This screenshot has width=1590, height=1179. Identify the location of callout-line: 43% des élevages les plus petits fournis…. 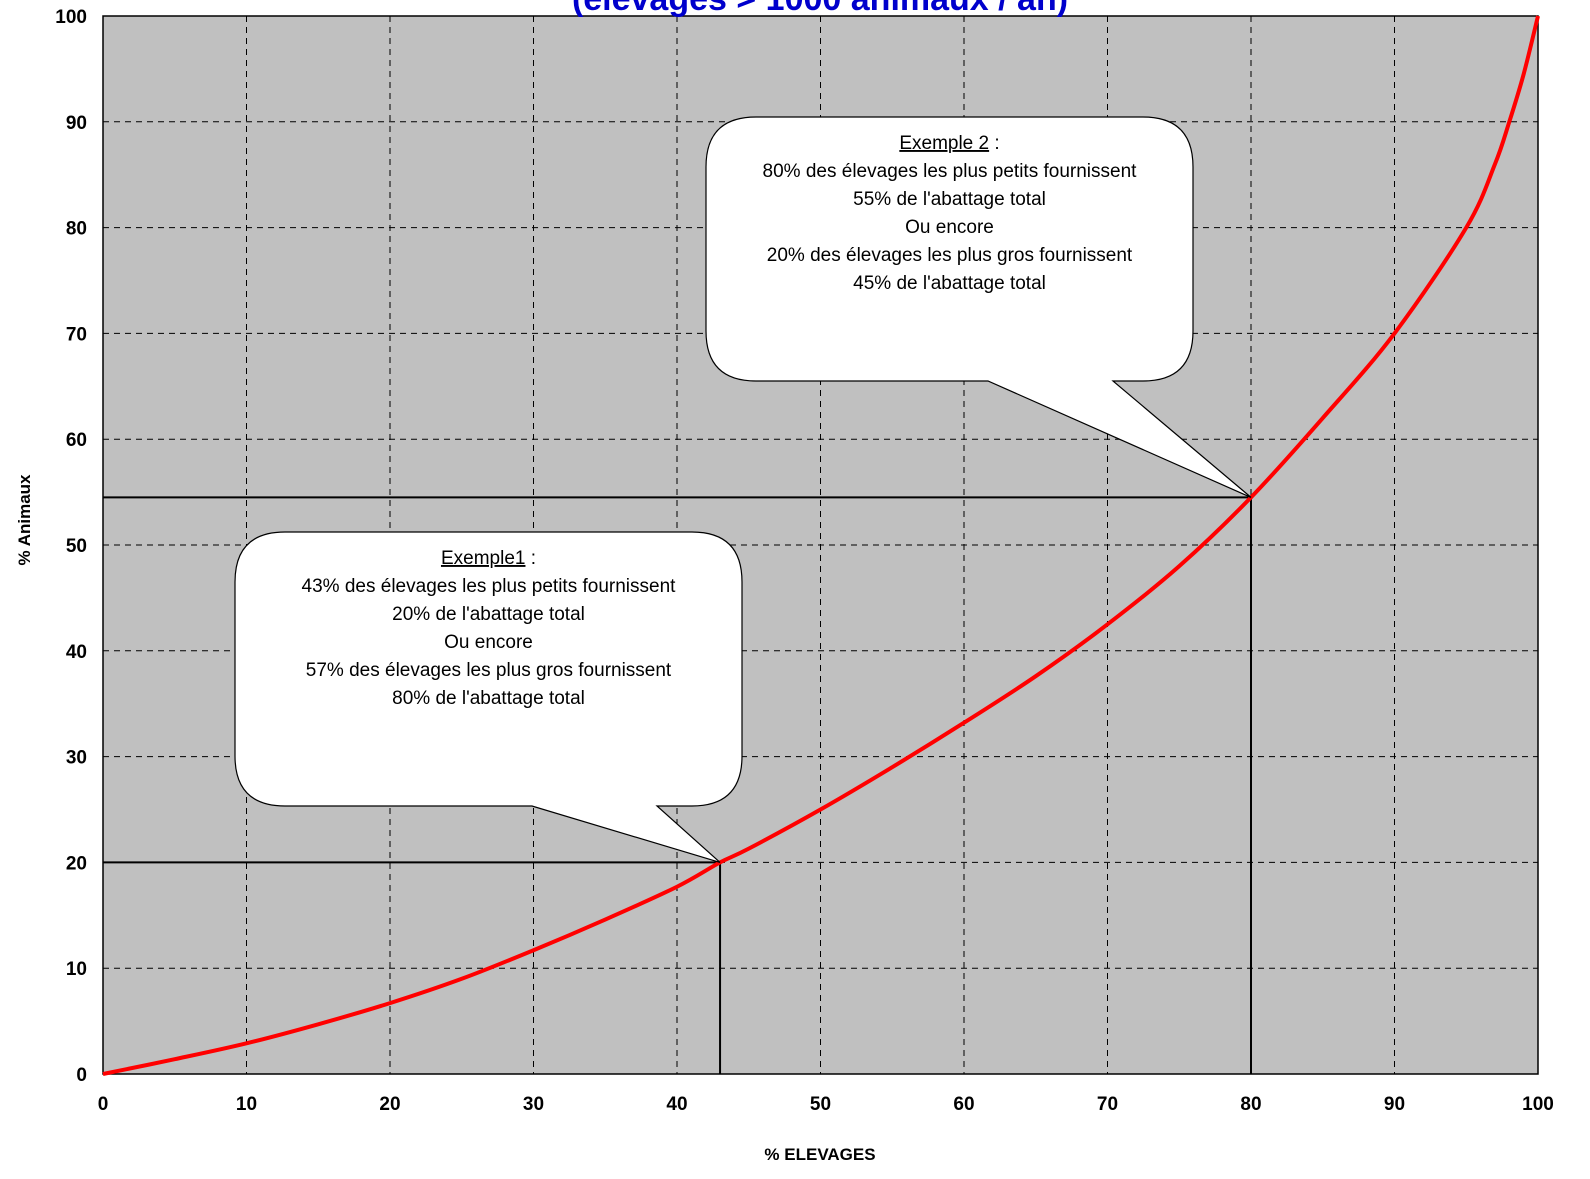
(489, 586).